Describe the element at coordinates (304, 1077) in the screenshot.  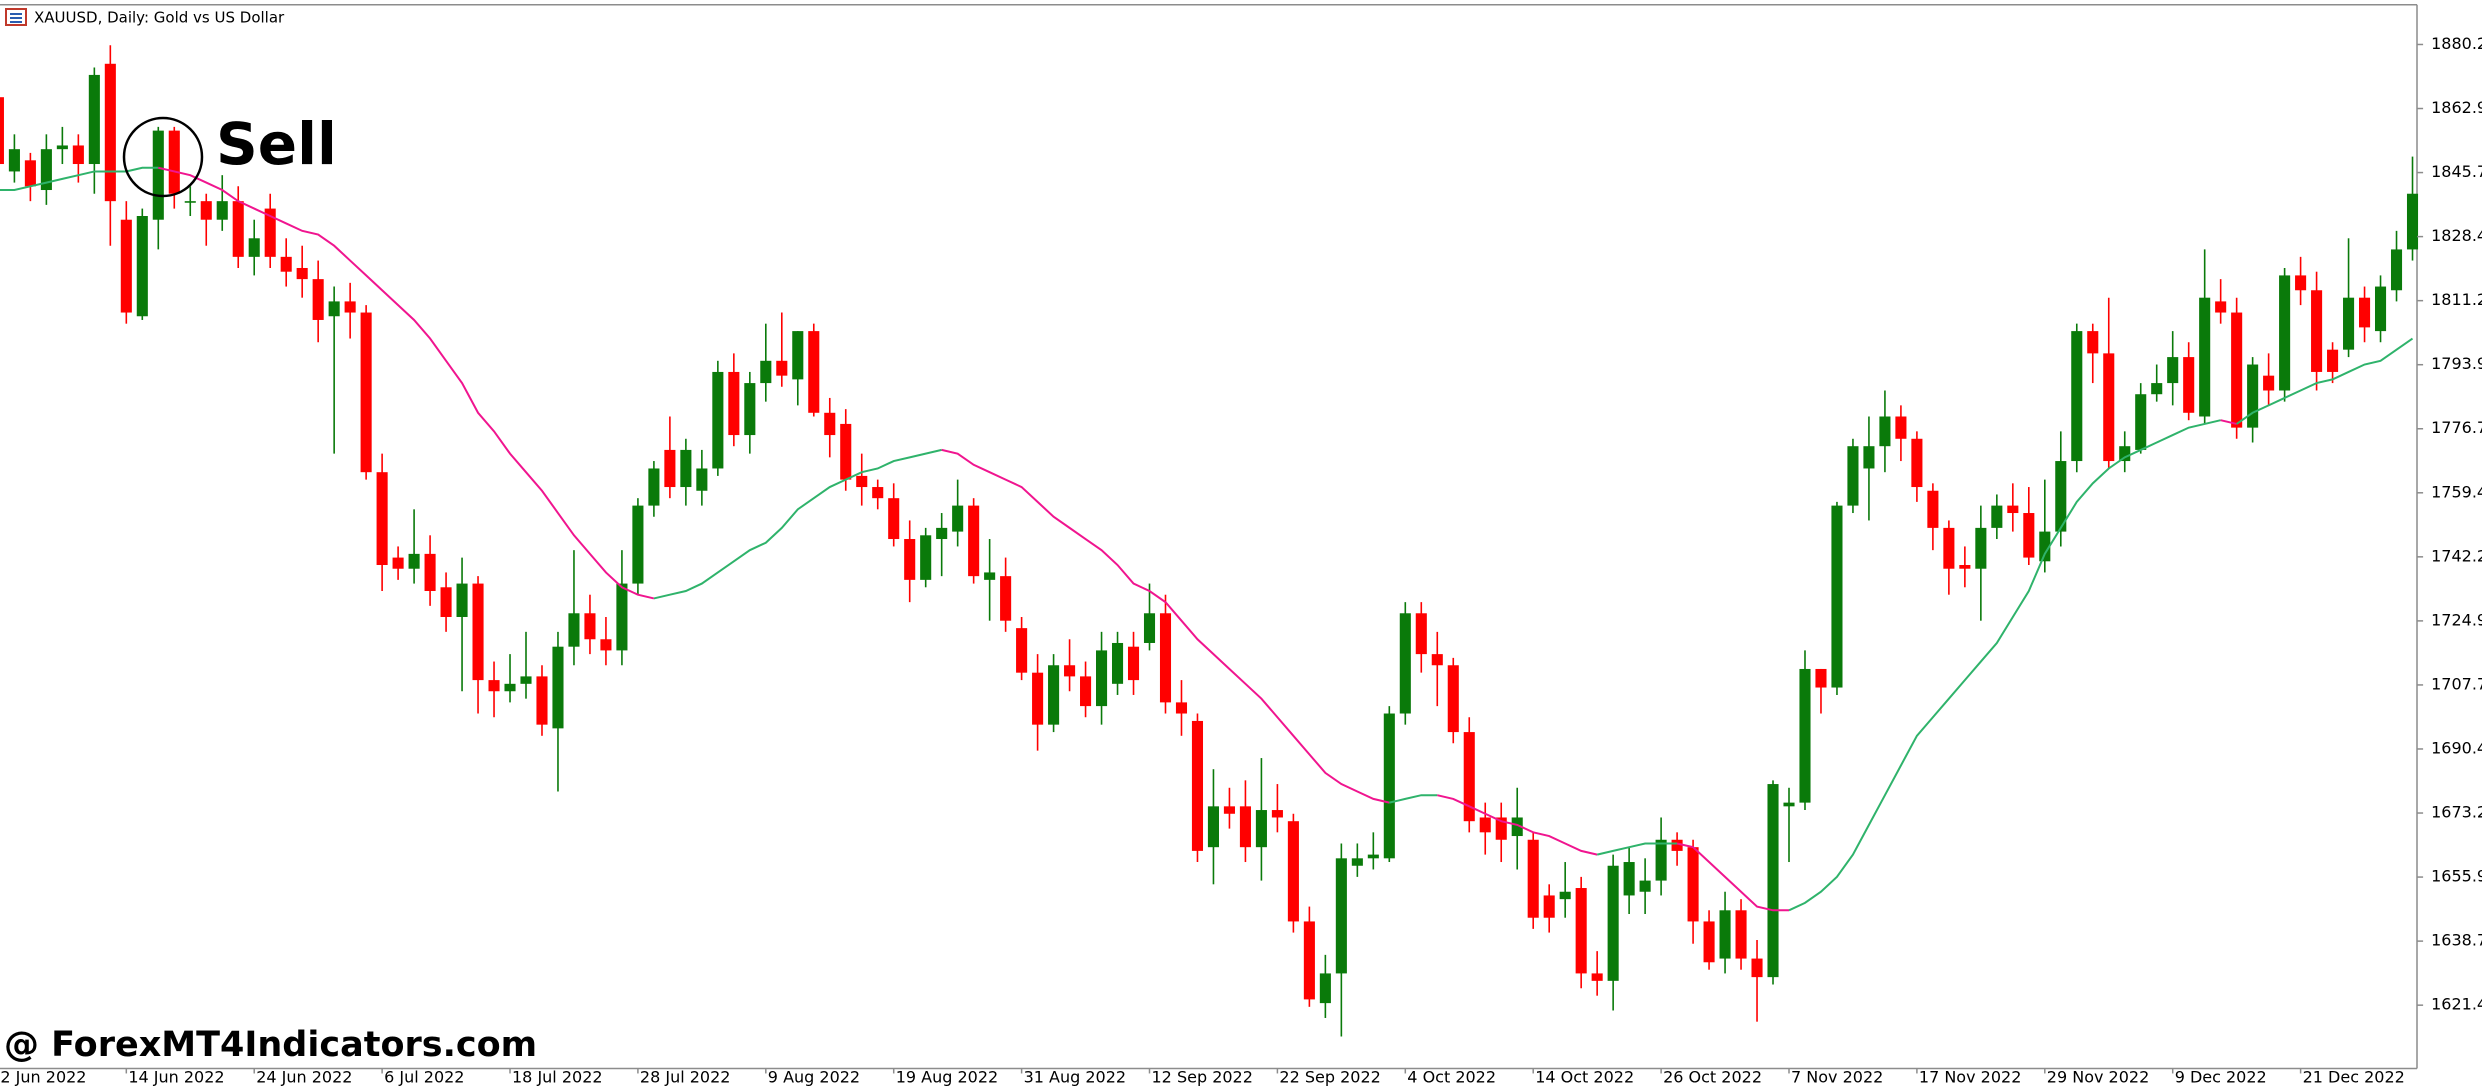
I see `x-tick-label: 24 Jun 2022` at that location.